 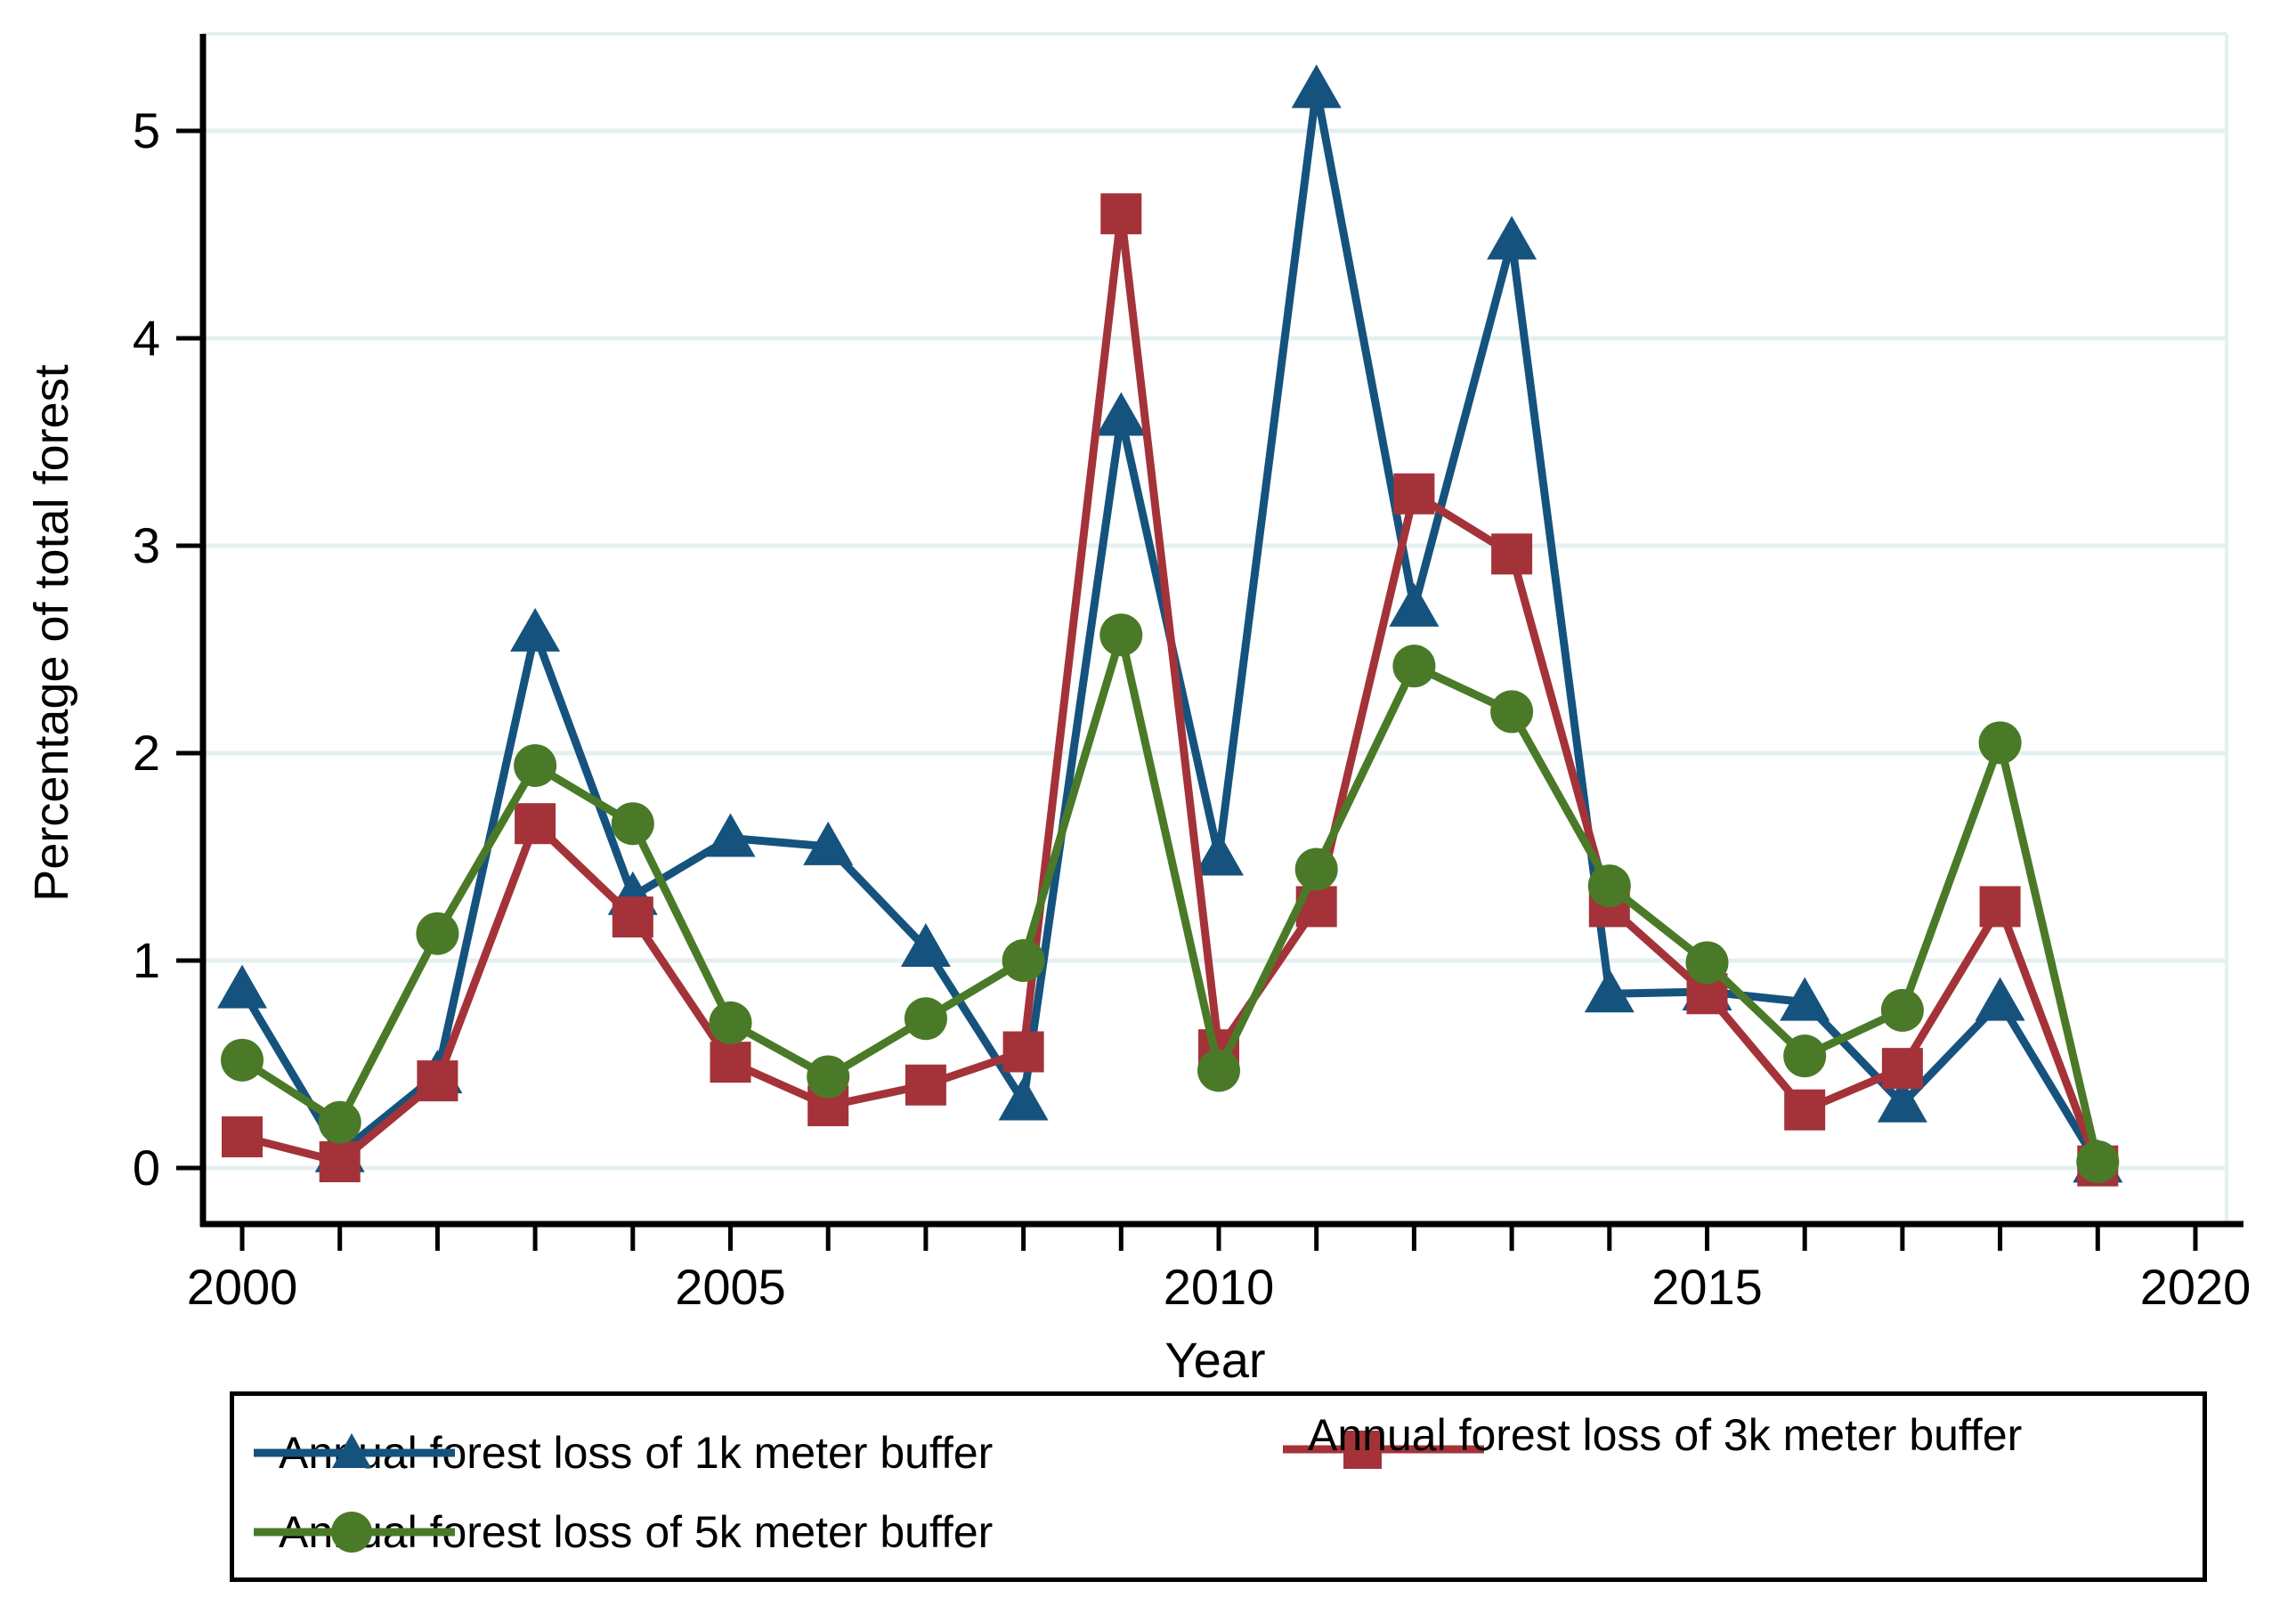 I want to click on y-tick-label-3: 3, so click(x=146, y=545).